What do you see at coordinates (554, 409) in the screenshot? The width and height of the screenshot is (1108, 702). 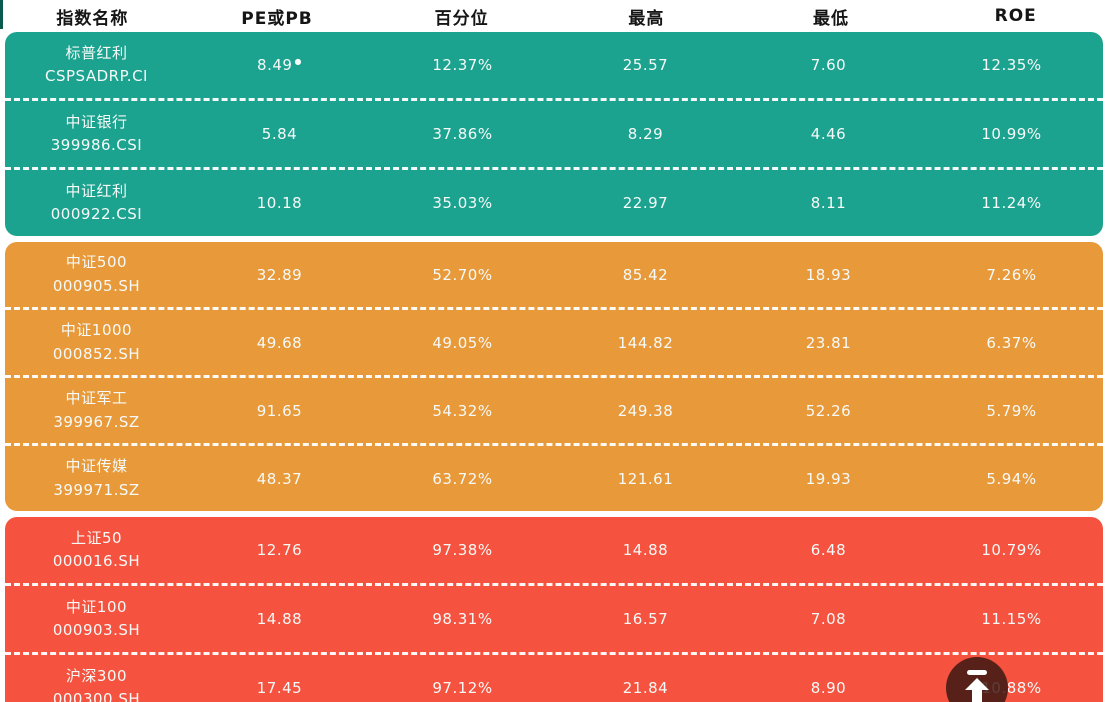 I see `table-row: 中证军工 399967.SZ 91.65 54.32% 249.38 52.26 5.79%` at bounding box center [554, 409].